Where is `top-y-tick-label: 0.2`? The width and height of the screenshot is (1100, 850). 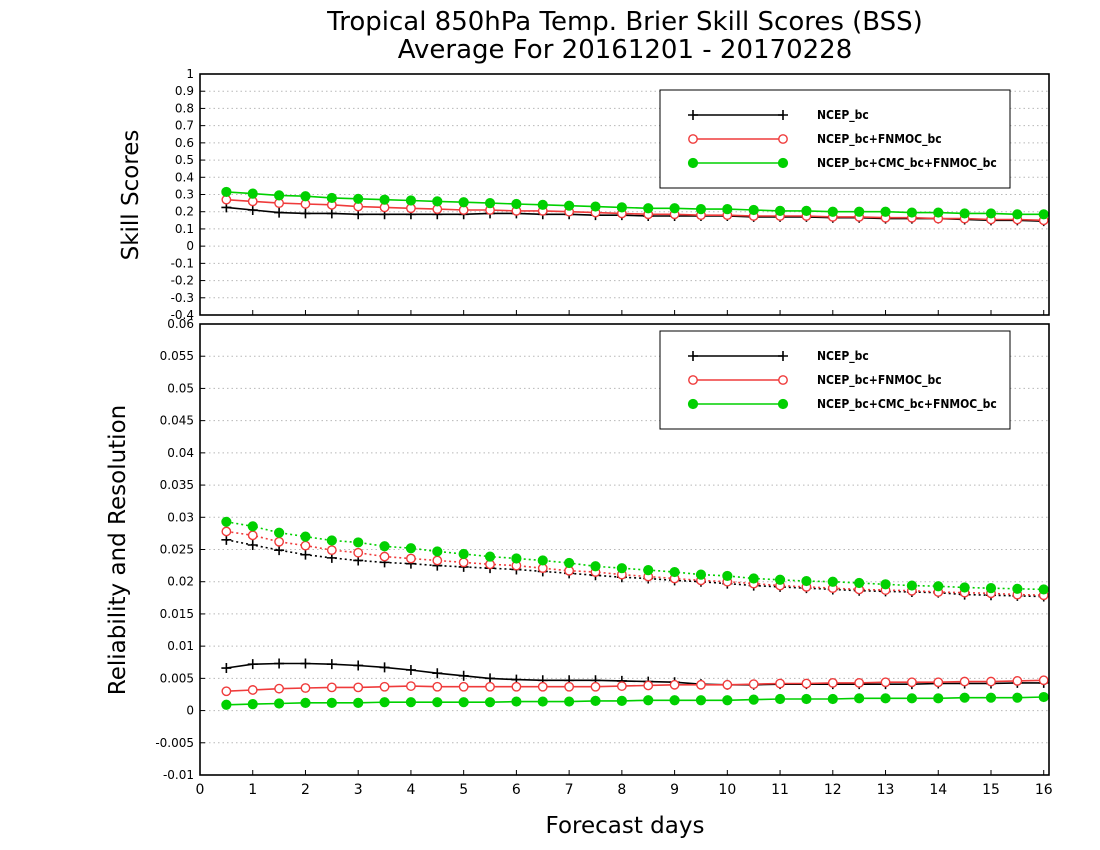
top-y-tick-label: 0.2 is located at coordinates (184, 212).